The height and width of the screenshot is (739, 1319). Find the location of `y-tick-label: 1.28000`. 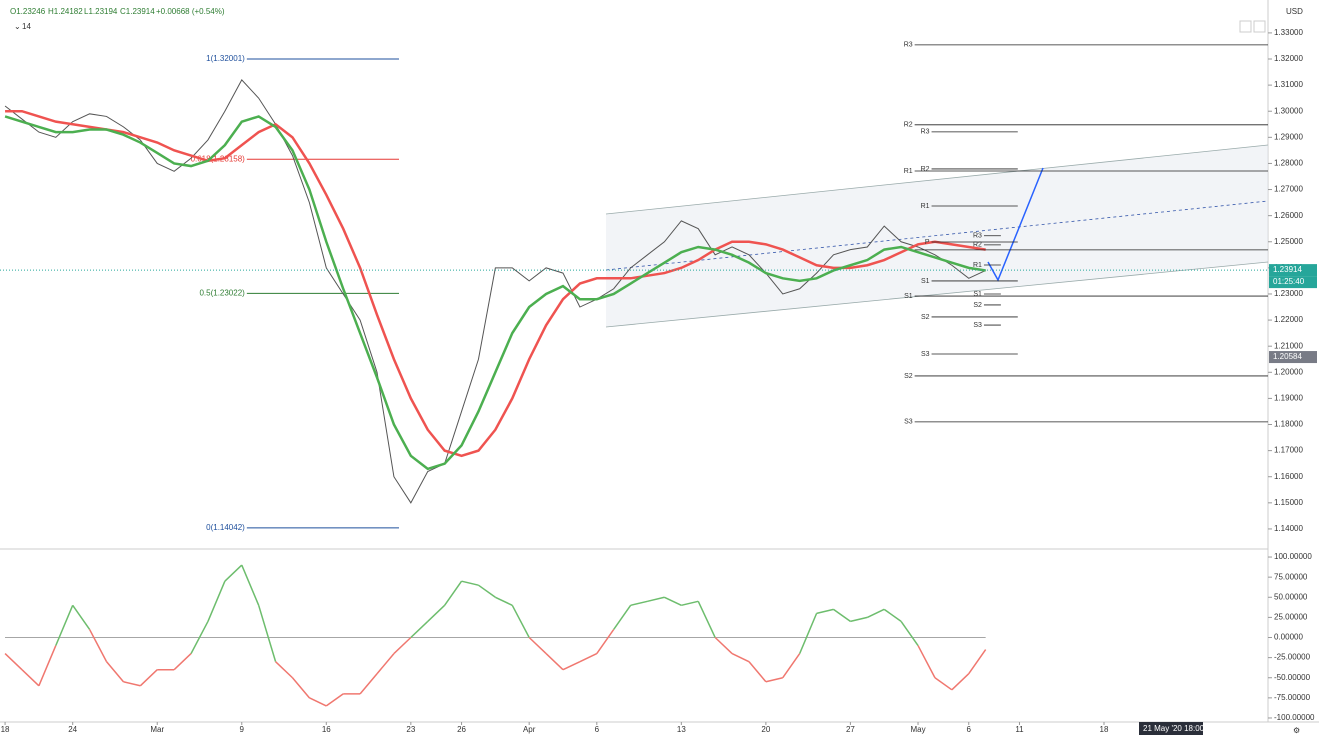

y-tick-label: 1.28000 is located at coordinates (1288, 163).